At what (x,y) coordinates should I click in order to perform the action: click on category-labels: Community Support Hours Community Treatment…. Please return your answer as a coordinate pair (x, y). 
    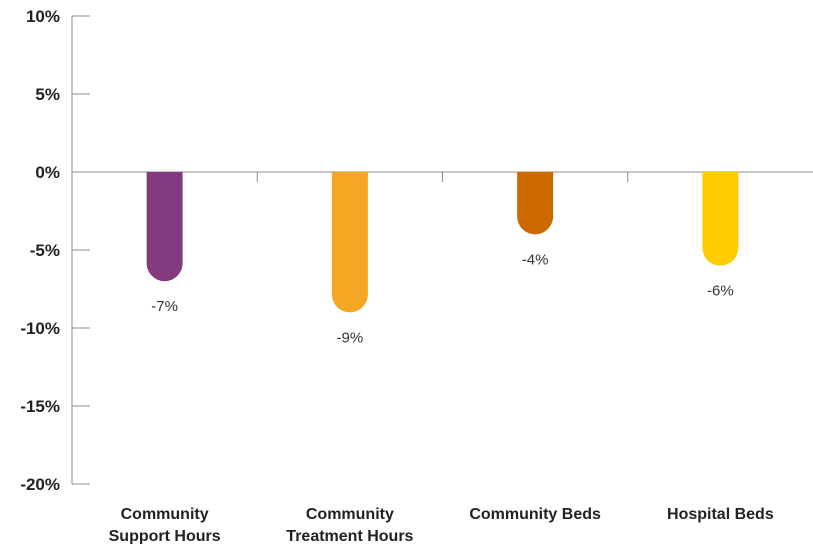
    Looking at the image, I should click on (441, 525).